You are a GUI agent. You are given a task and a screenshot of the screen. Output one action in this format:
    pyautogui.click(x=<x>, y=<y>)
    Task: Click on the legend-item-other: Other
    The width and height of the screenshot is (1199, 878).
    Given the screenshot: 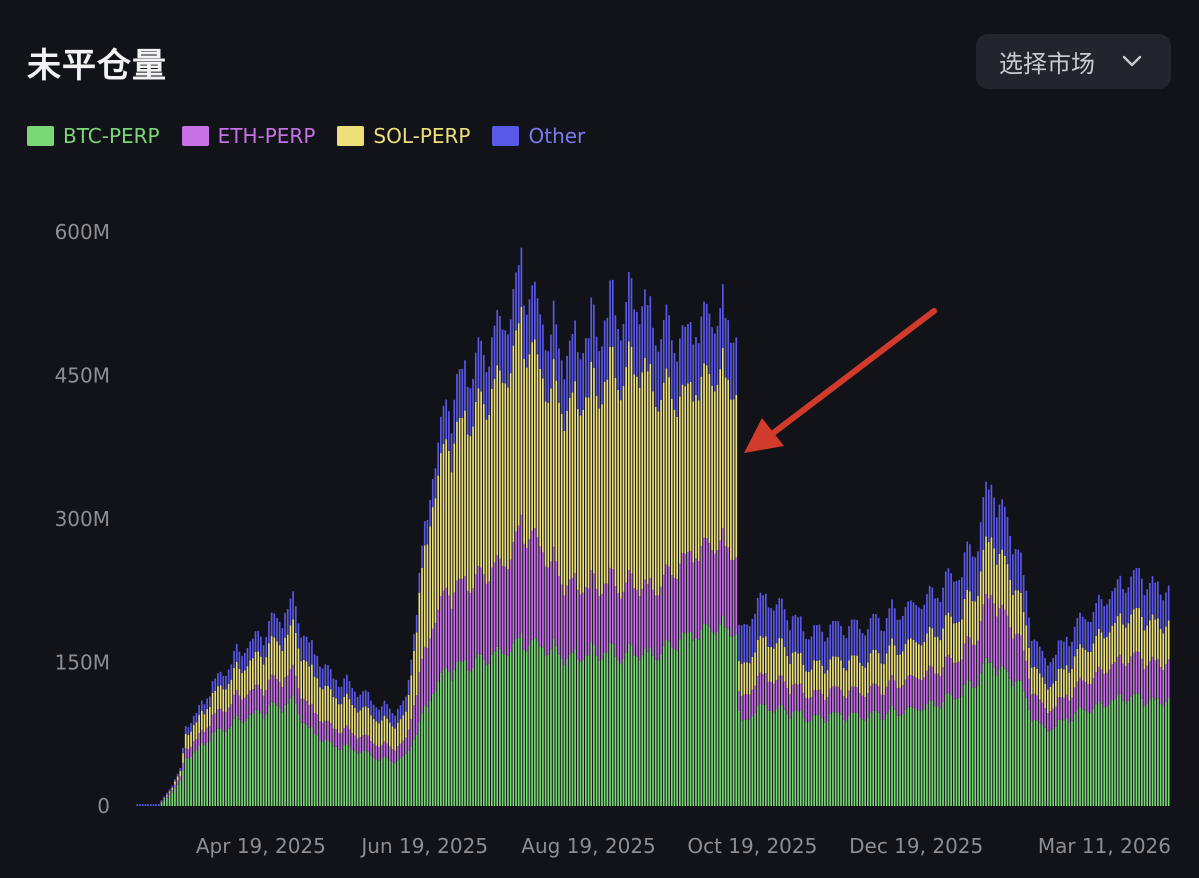 What is the action you would take?
    pyautogui.click(x=538, y=136)
    